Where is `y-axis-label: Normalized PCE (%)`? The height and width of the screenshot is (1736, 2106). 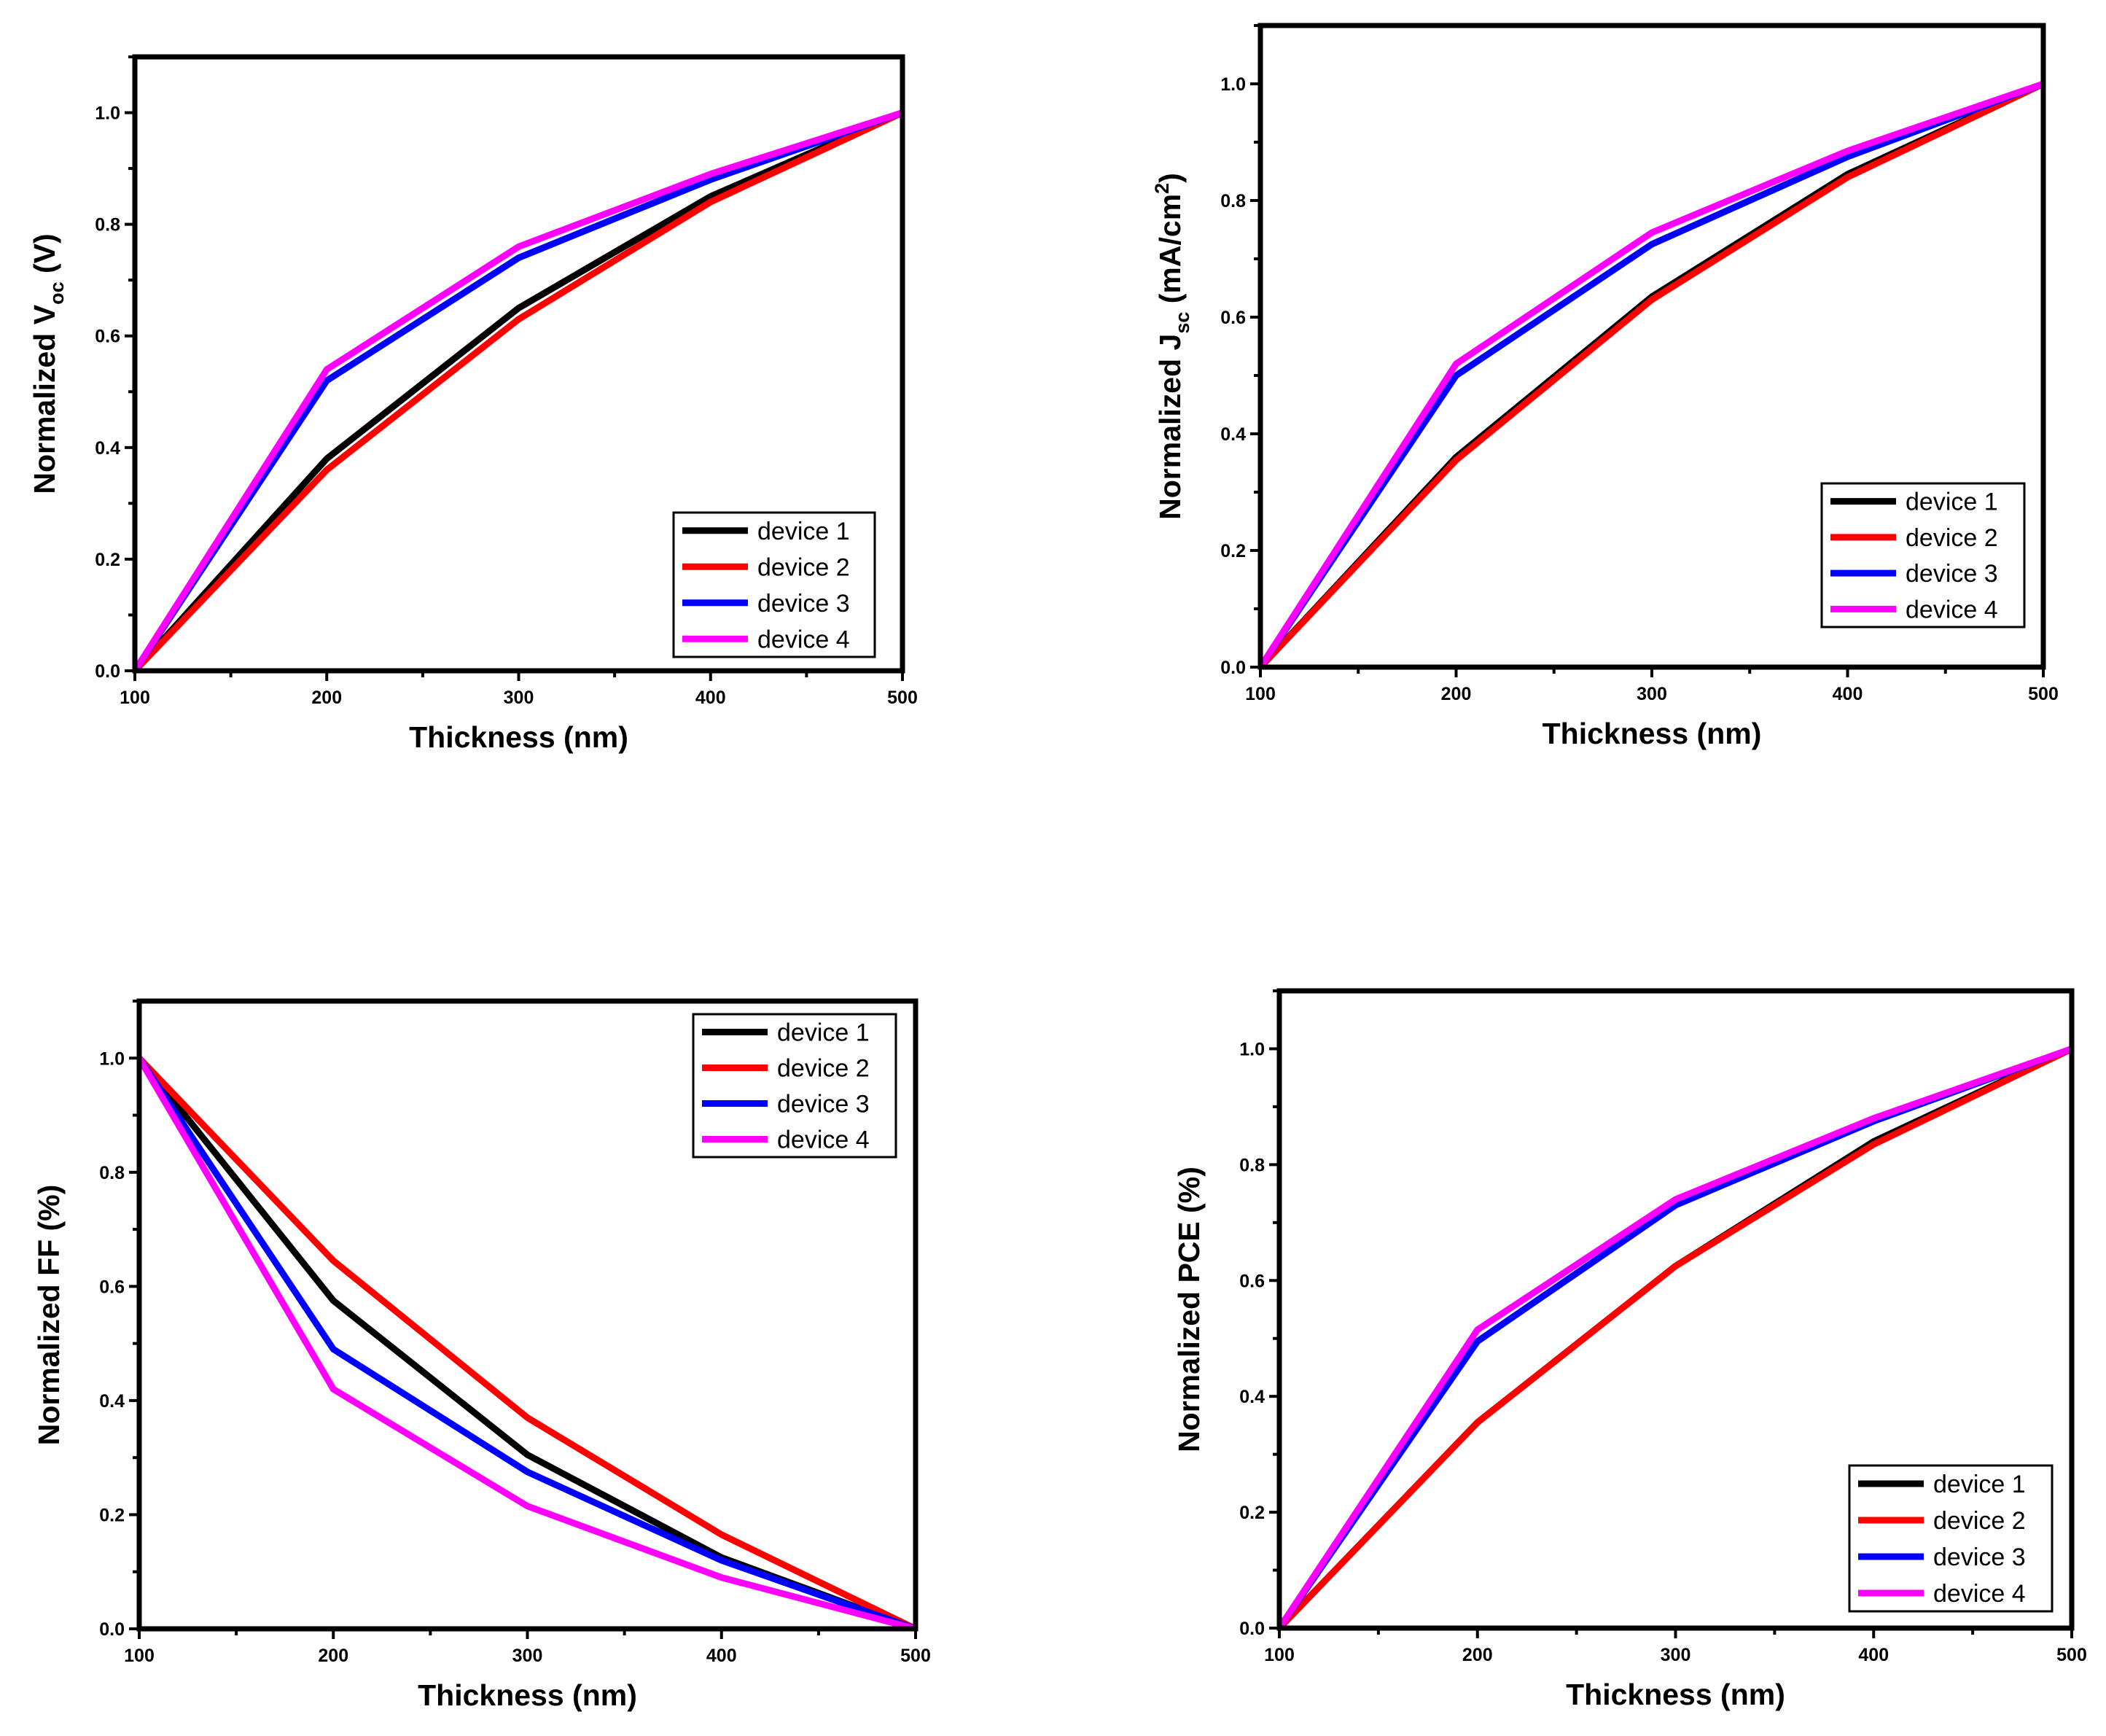 y-axis-label: Normalized PCE (%) is located at coordinates (1189, 1309).